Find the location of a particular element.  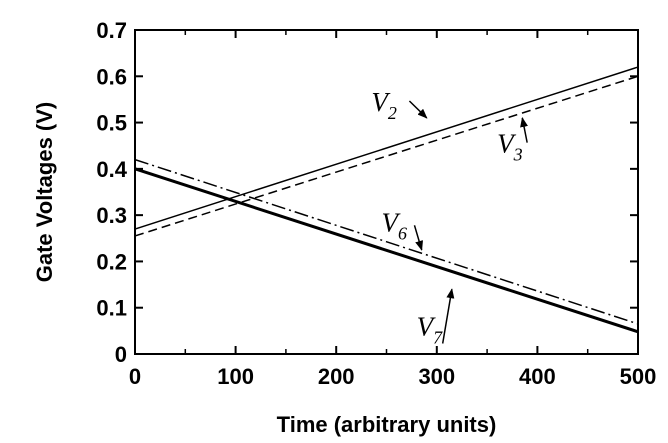

x-axis-title: Time (arbitrary units) is located at coordinates (387, 424).